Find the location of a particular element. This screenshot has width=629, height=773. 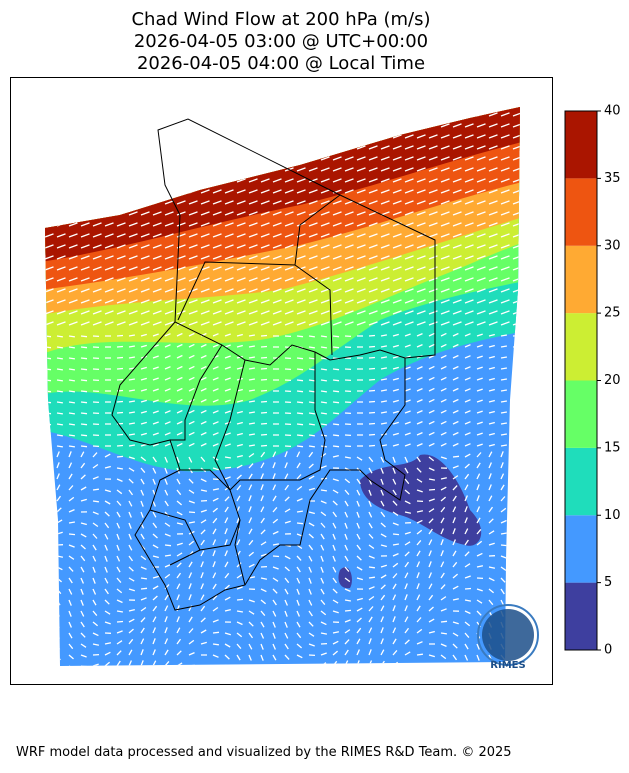

colorbar-tick-label: 30 is located at coordinates (612, 245).